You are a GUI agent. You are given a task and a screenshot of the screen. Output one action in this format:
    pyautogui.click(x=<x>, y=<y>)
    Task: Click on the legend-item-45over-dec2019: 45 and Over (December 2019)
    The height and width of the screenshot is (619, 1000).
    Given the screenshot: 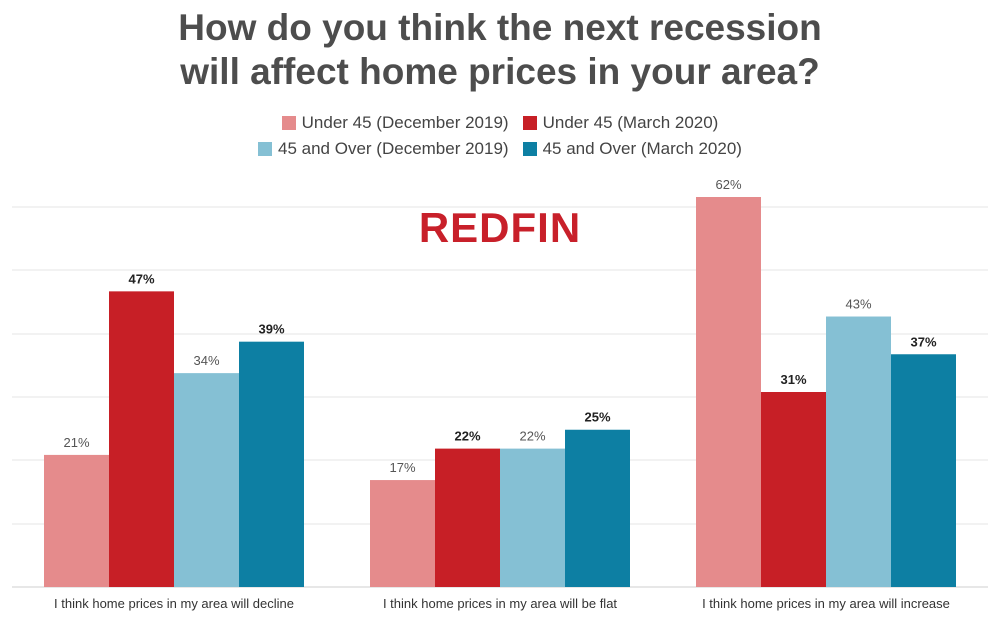 What is the action you would take?
    pyautogui.click(x=383, y=149)
    